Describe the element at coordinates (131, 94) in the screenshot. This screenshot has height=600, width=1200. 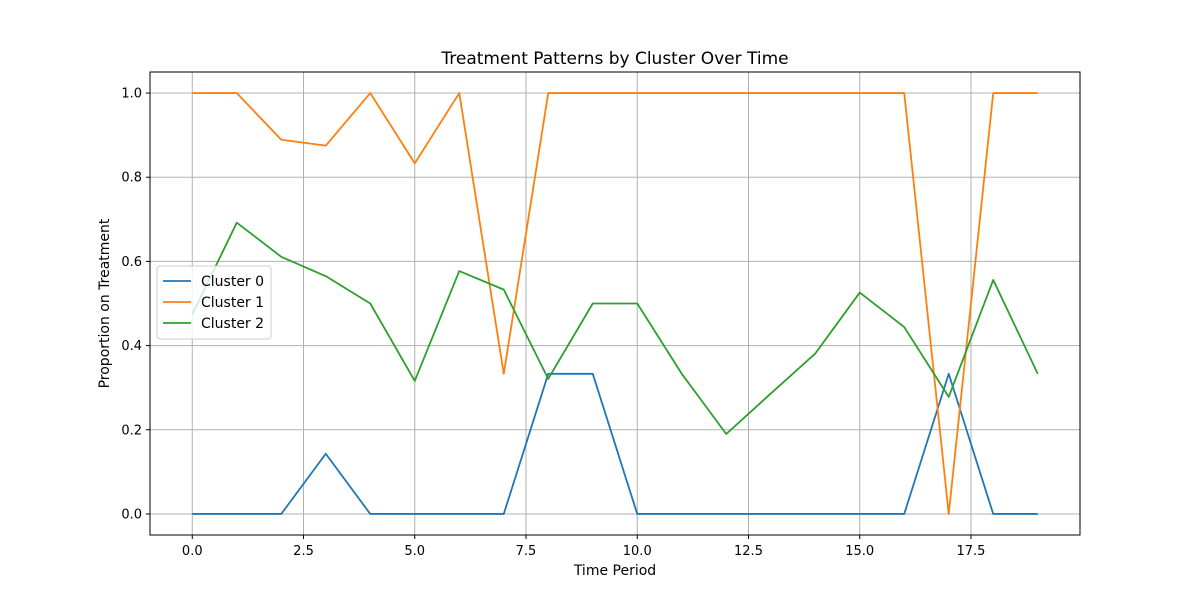
I see `y-tick-label: 1.0` at that location.